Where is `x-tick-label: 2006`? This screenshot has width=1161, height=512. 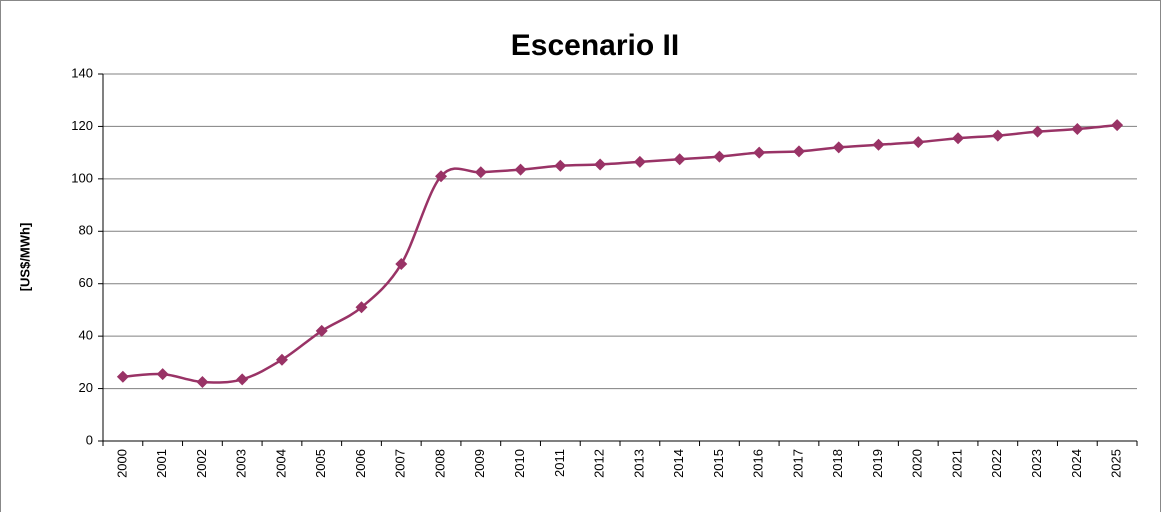 x-tick-label: 2006 is located at coordinates (360, 463).